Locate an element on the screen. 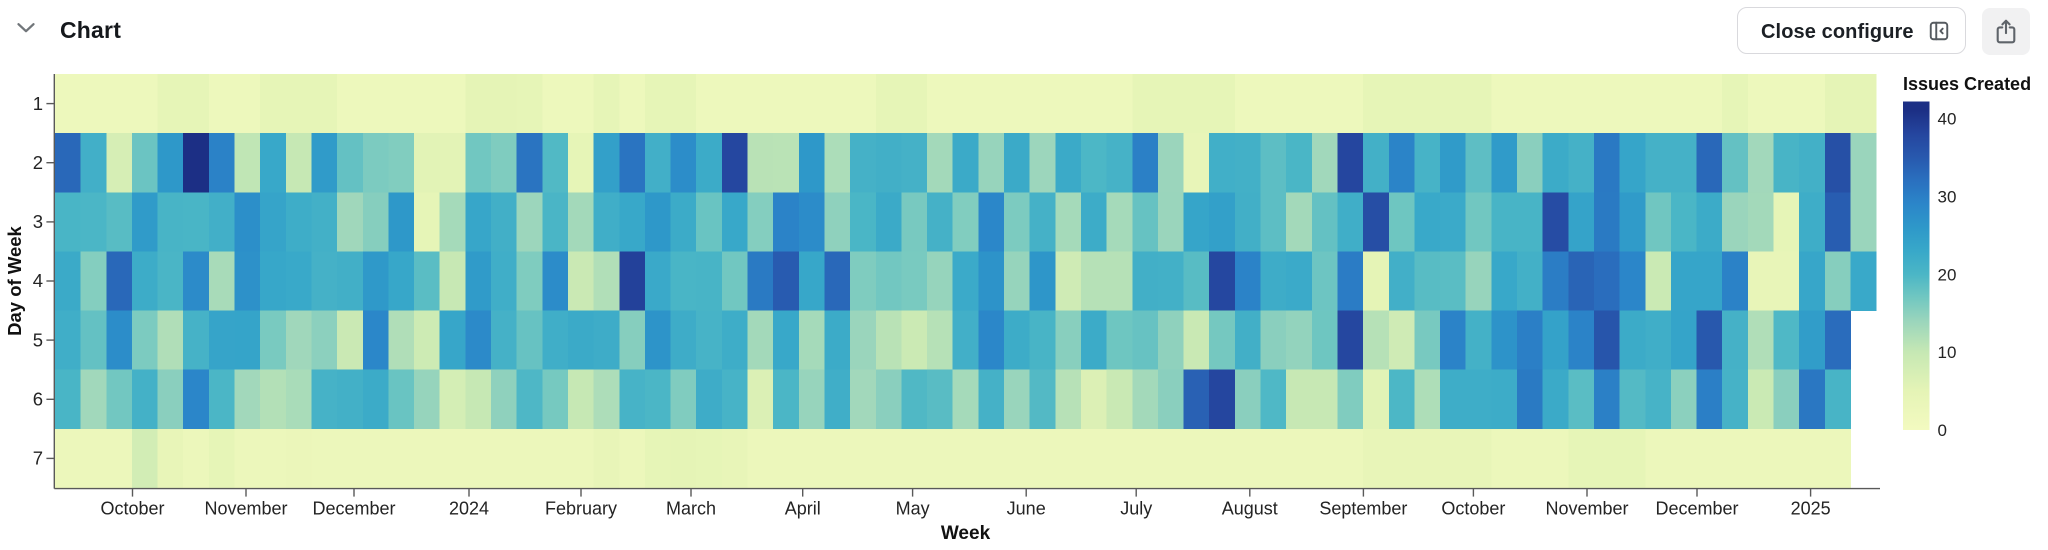  svg-text: 0 is located at coordinates (1942, 430).